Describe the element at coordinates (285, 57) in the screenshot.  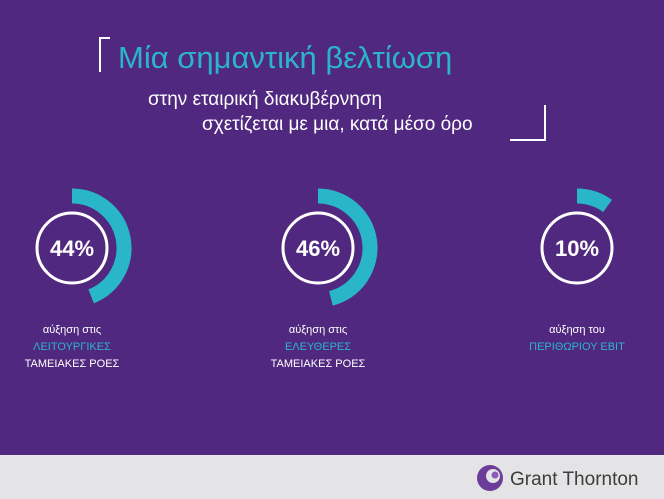
I see `title: Μία σημαντική βελτίωση` at that location.